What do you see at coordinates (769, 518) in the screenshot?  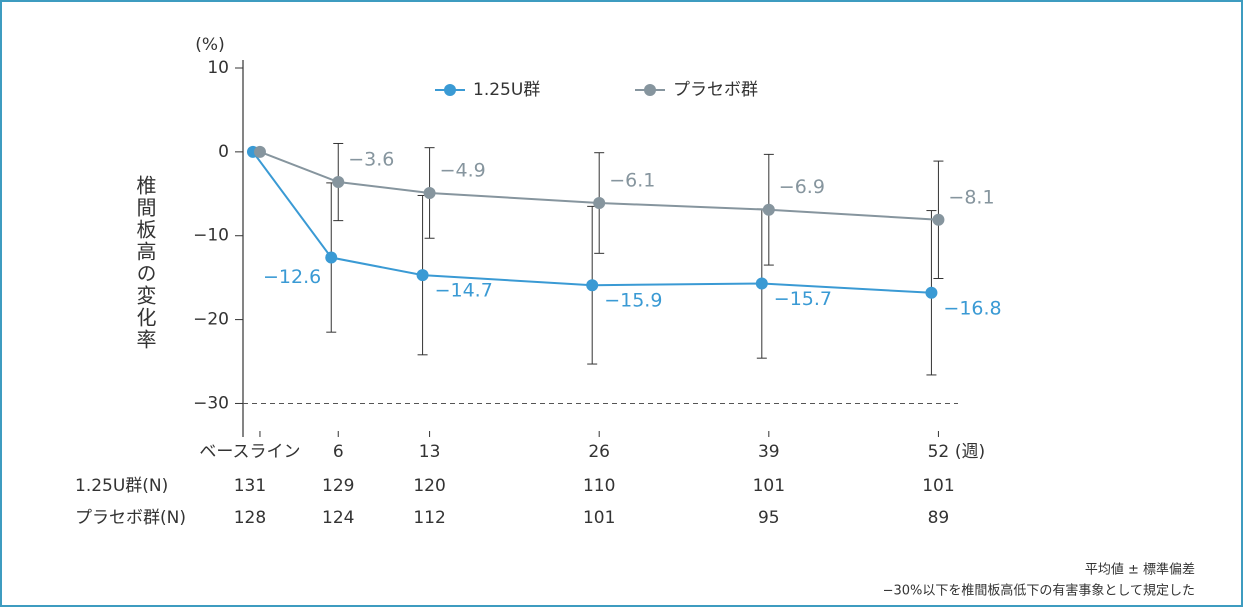 I see `n-value: 95` at bounding box center [769, 518].